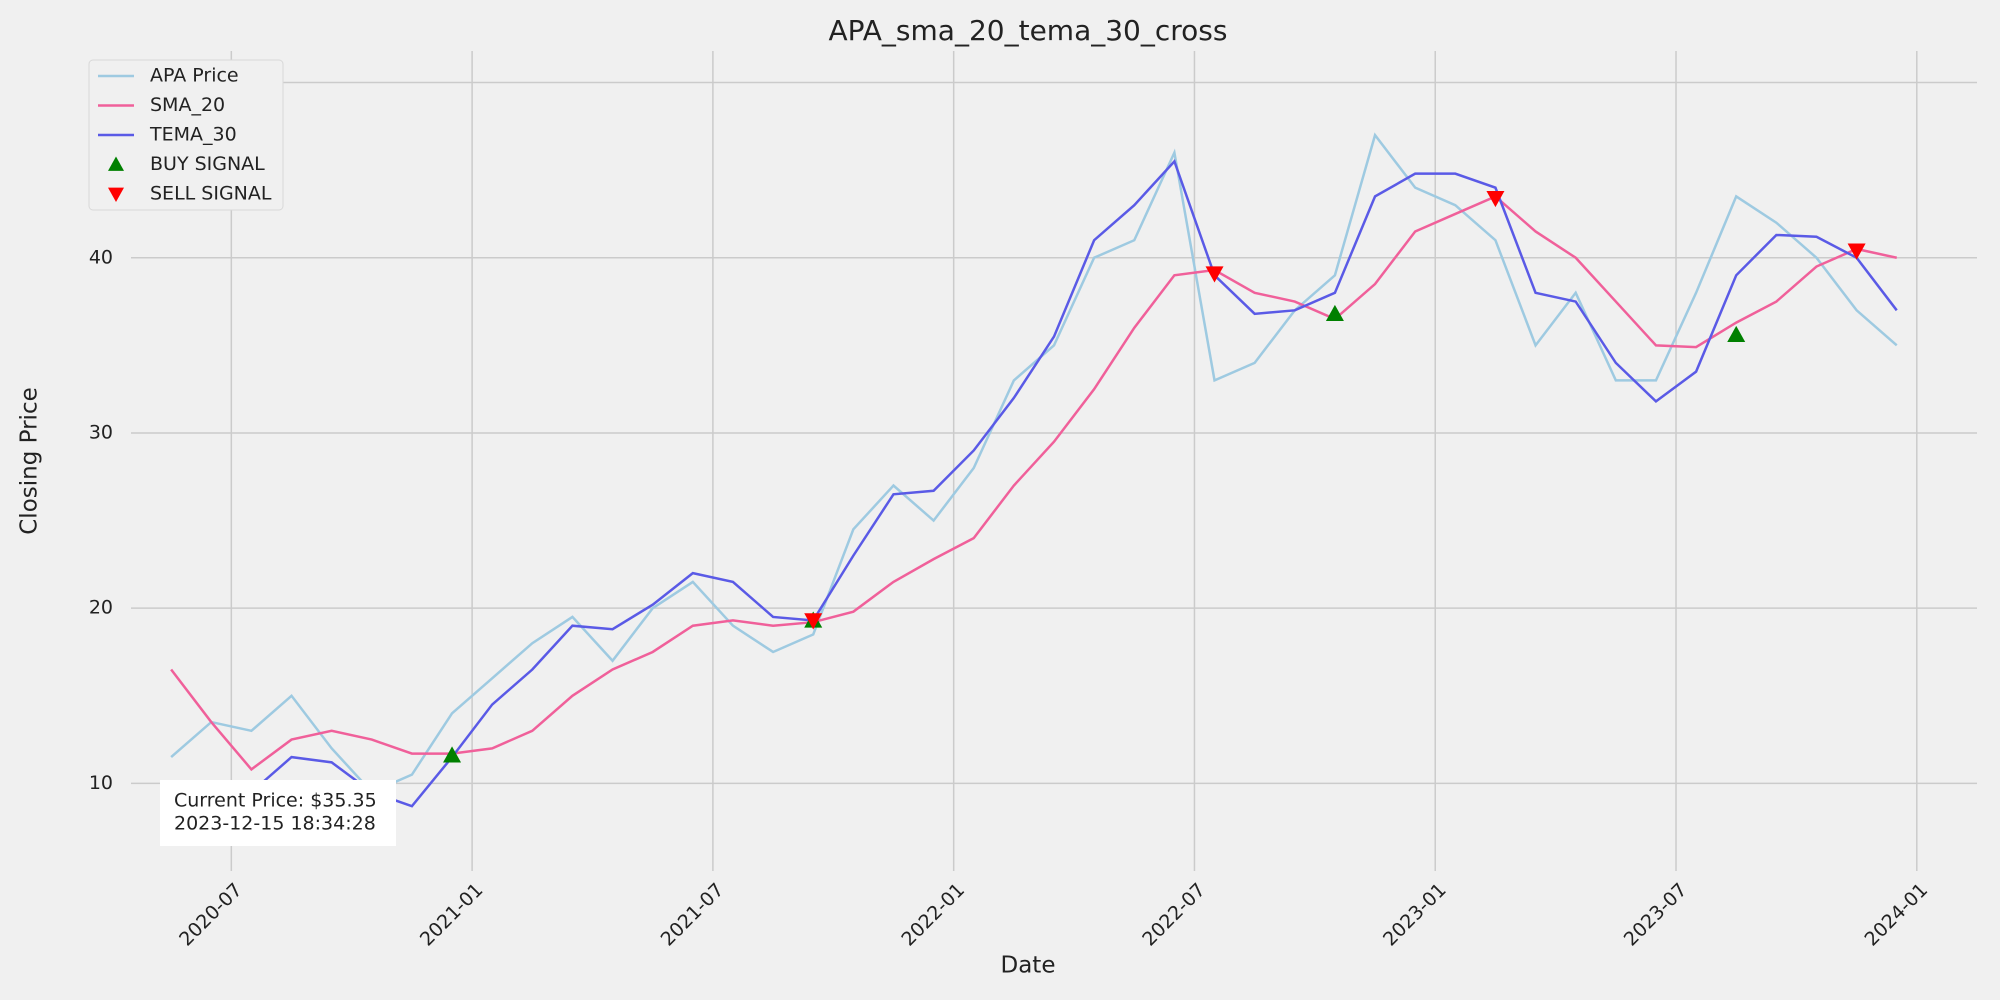 Image resolution: width=2000 pixels, height=1000 pixels. Describe the element at coordinates (275, 801) in the screenshot. I see `annotation-text: Current Price: $35.35` at that location.